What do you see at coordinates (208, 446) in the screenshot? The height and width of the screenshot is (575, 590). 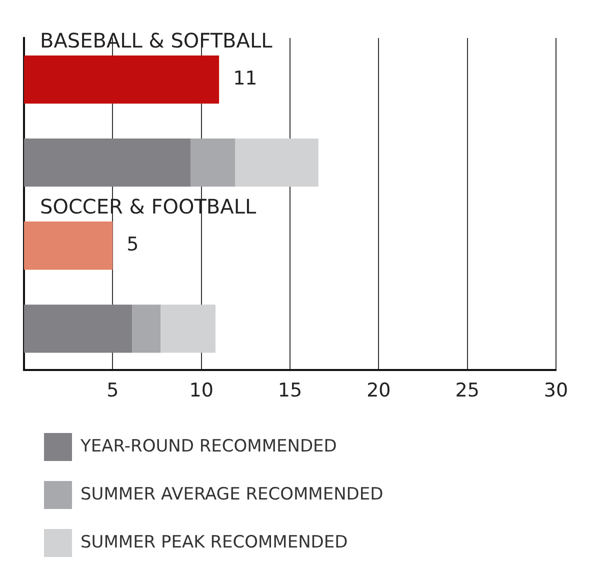 I see `legend-label: YEAR-ROUND RECOMMENDED` at bounding box center [208, 446].